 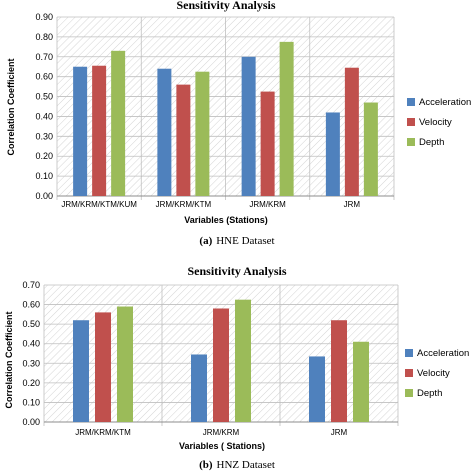 What do you see at coordinates (99, 204) in the screenshot?
I see `x-tick-label: JRM/KRM/KTM/KUM` at bounding box center [99, 204].